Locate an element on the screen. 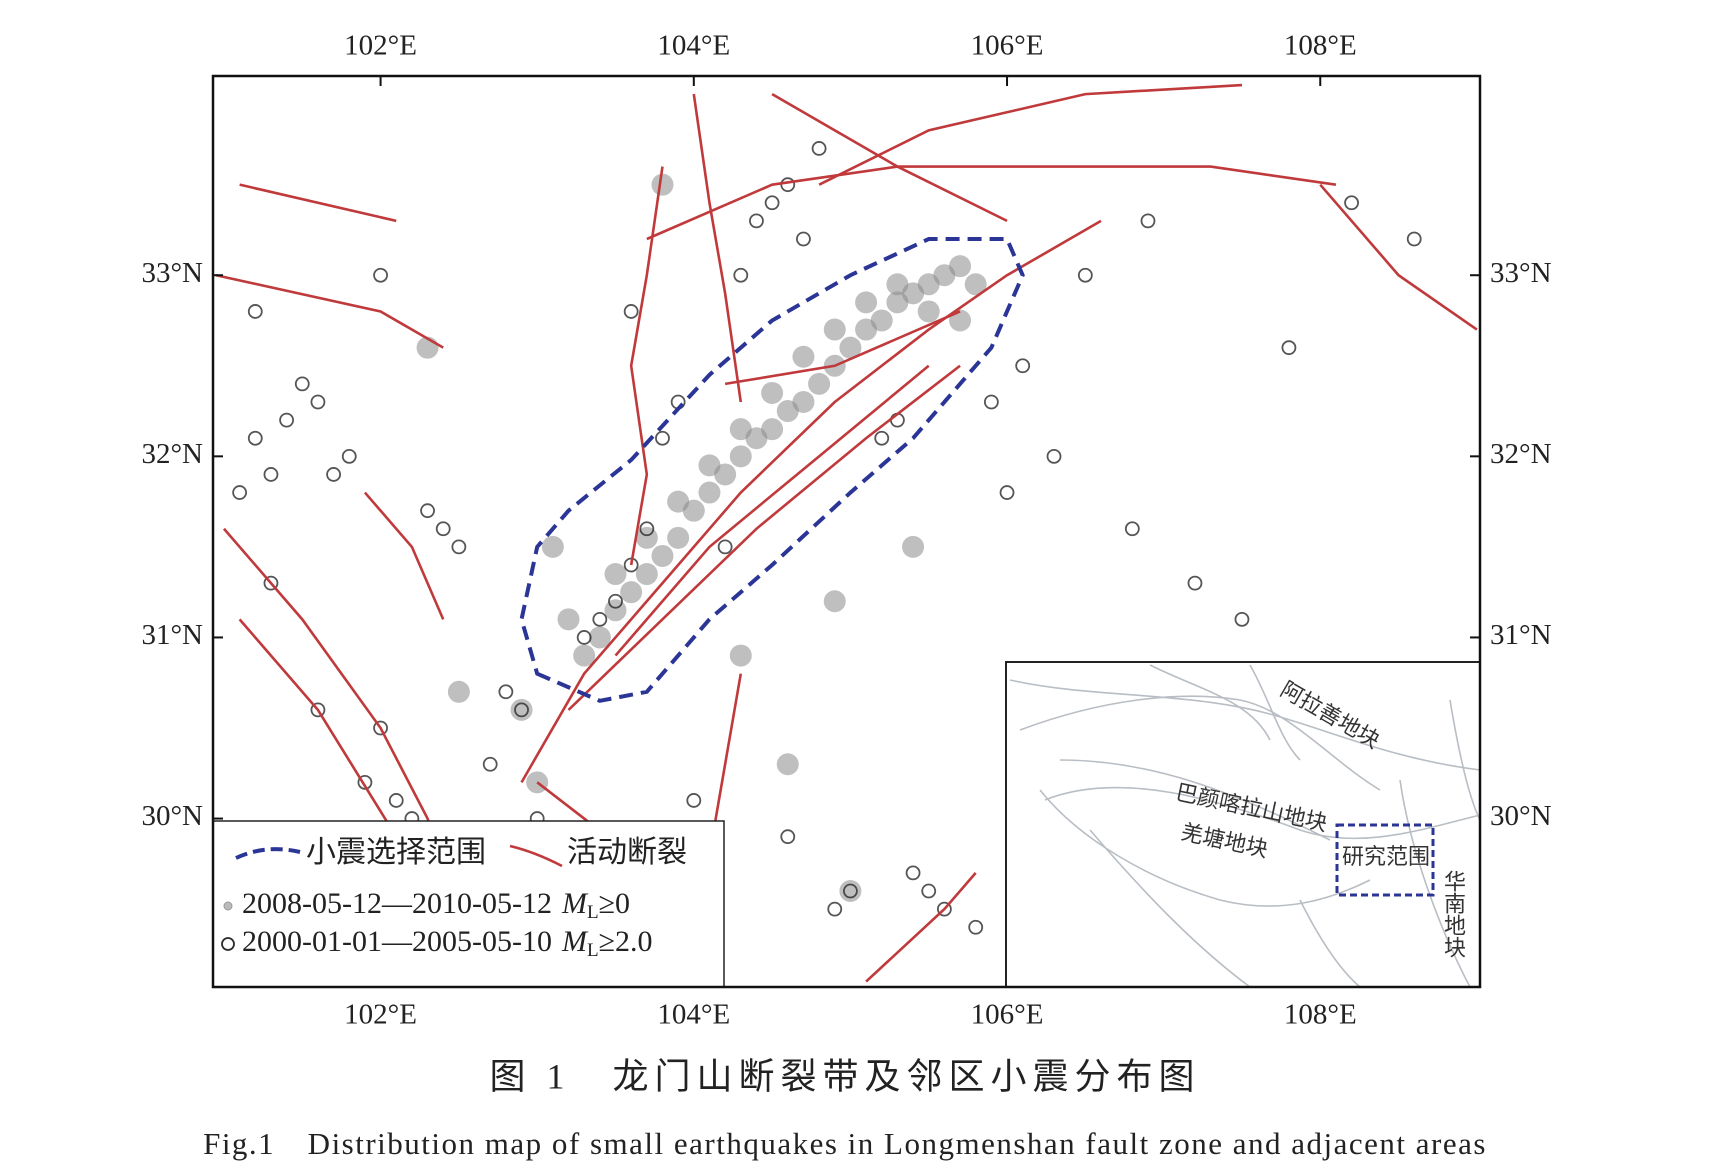  selection-layer is located at coordinates (772, 470).